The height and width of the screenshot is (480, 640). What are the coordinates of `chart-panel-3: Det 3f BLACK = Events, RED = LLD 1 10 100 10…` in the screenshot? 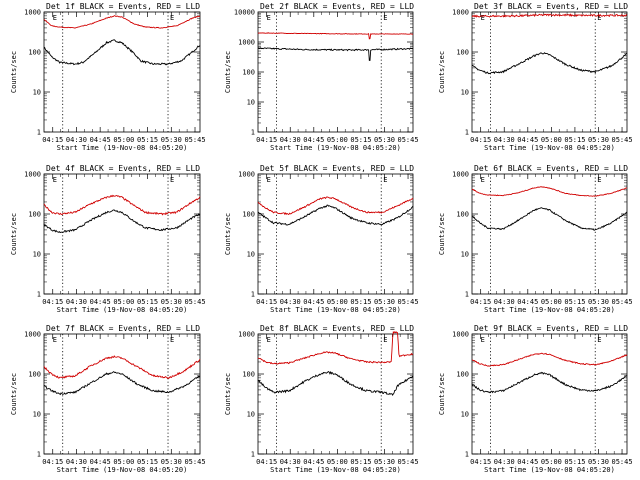 It's located at (535, 77).